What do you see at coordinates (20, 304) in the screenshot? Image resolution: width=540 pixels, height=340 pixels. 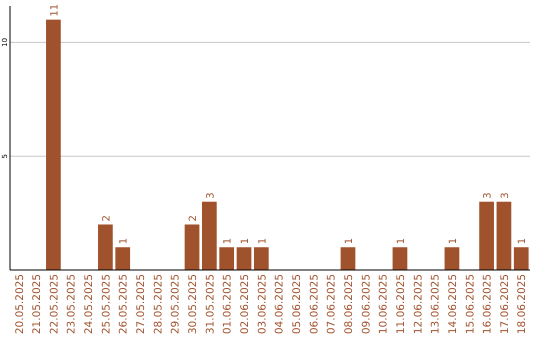 I see `x-tick-label: 20.05.2025` at bounding box center [20, 304].